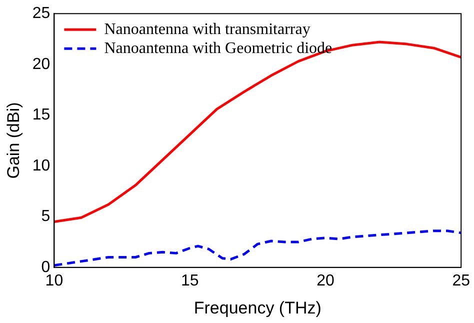  Describe the element at coordinates (45, 267) in the screenshot. I see `y-tick-label: 0` at that location.